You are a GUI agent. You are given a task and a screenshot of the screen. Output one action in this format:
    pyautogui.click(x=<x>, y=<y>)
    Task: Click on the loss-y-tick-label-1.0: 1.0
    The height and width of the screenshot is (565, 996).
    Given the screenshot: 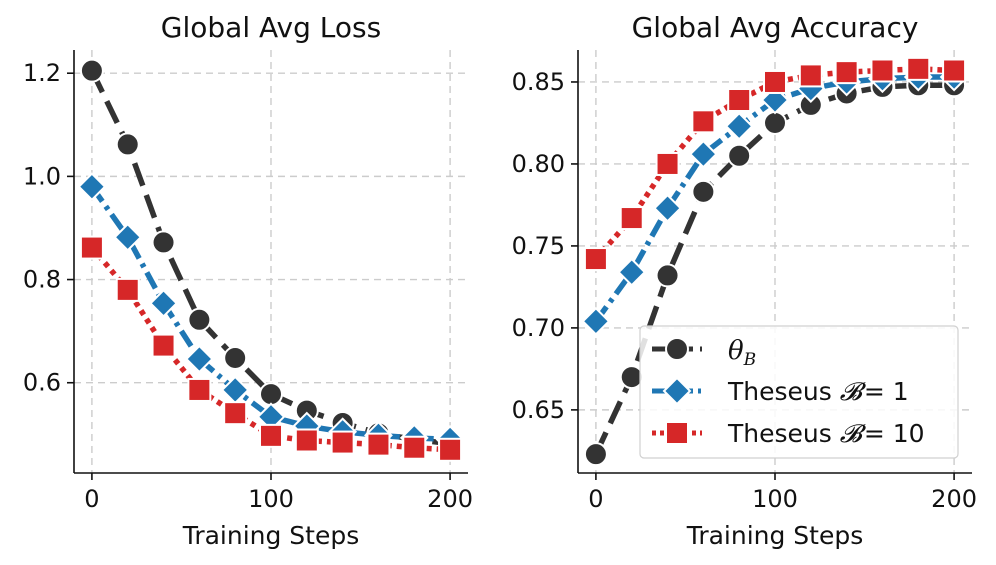 What is the action you would take?
    pyautogui.click(x=42, y=176)
    